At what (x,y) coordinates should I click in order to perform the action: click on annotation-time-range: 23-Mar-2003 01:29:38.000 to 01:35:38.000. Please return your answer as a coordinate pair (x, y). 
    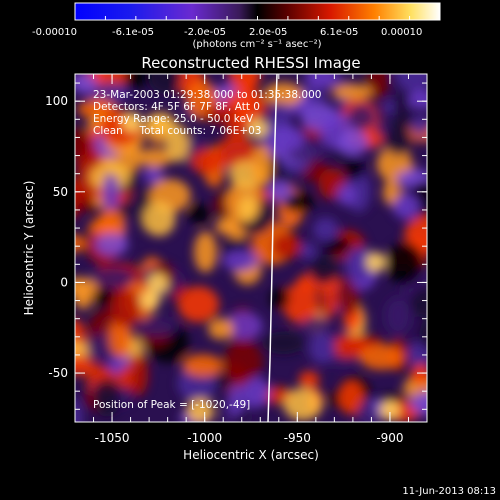
    Looking at the image, I should click on (207, 95).